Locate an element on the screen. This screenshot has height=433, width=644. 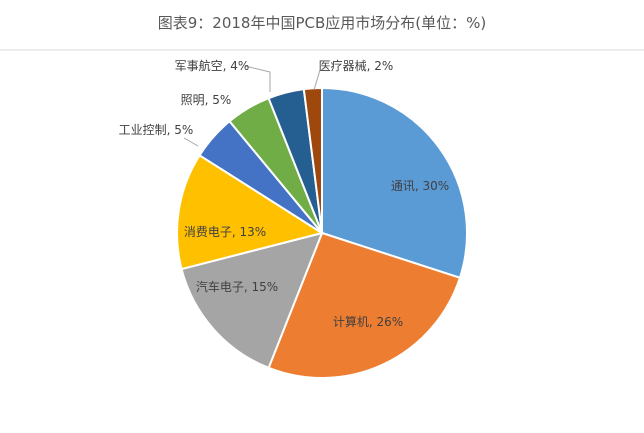
pie-slice-通讯 is located at coordinates (394, 183).